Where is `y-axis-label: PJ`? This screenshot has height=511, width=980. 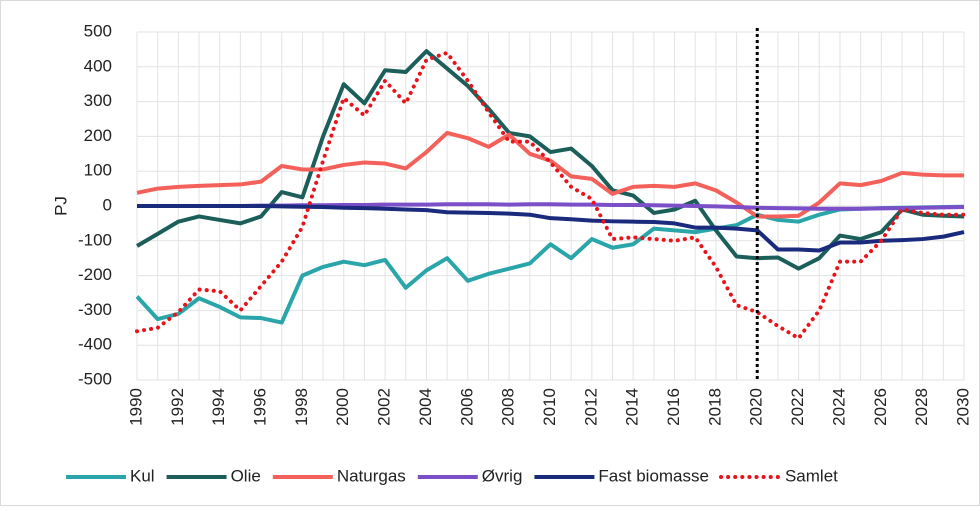 y-axis-label: PJ is located at coordinates (60, 206).